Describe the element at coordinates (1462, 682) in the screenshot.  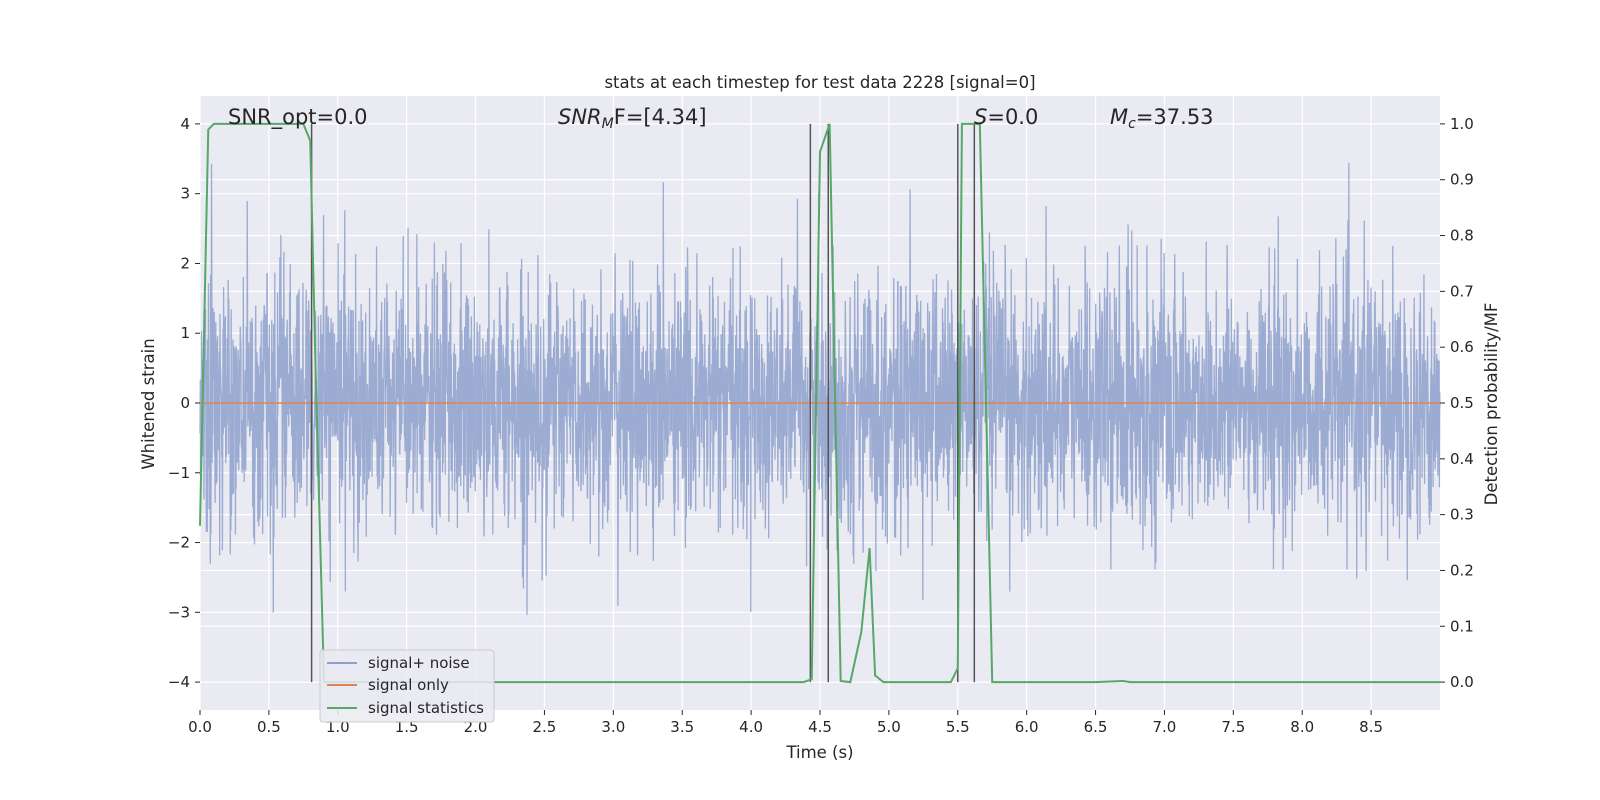
I see `y-right-tick-label: 0.0` at that location.